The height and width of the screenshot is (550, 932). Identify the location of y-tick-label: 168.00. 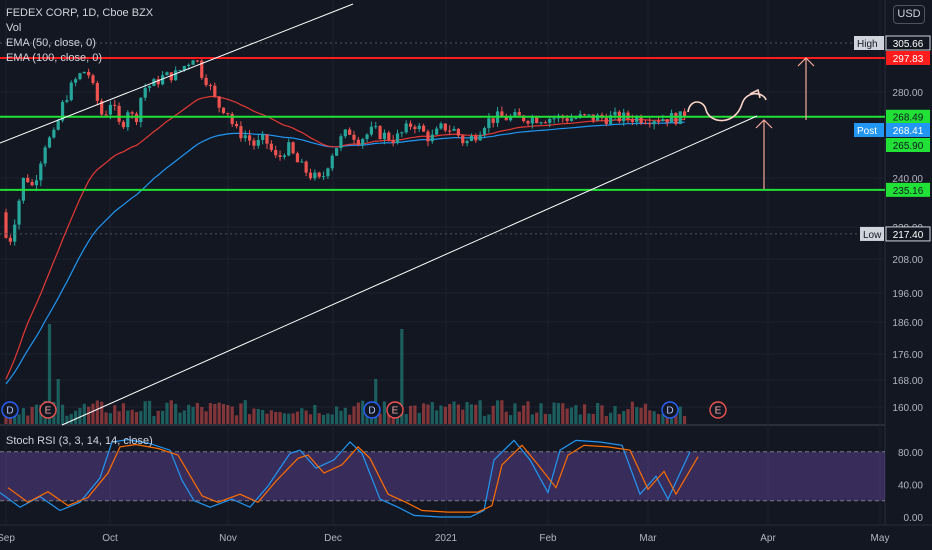
(907, 381).